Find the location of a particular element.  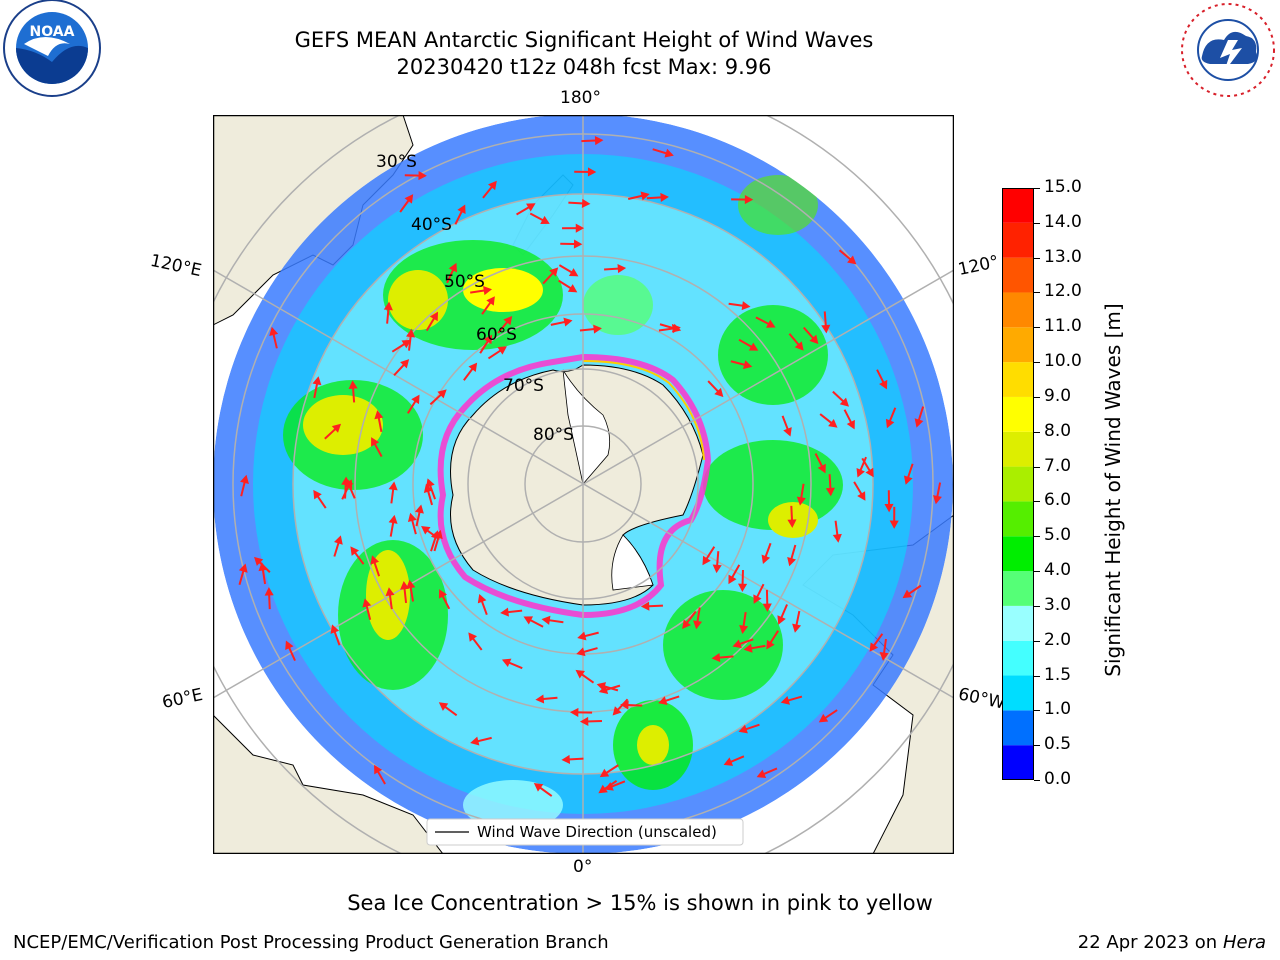

colorbar-tick-label: 4.0 is located at coordinates (1058, 570).